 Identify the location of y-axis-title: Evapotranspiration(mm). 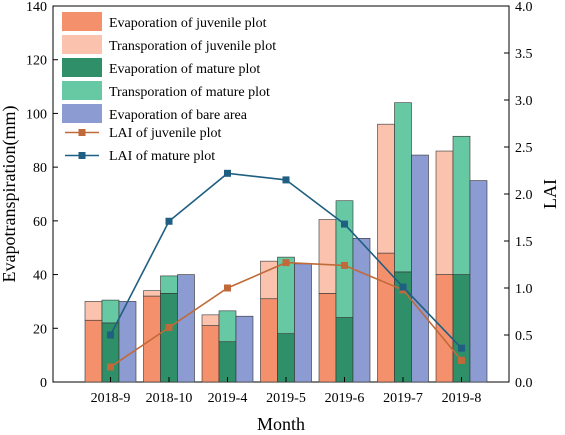
(10, 194).